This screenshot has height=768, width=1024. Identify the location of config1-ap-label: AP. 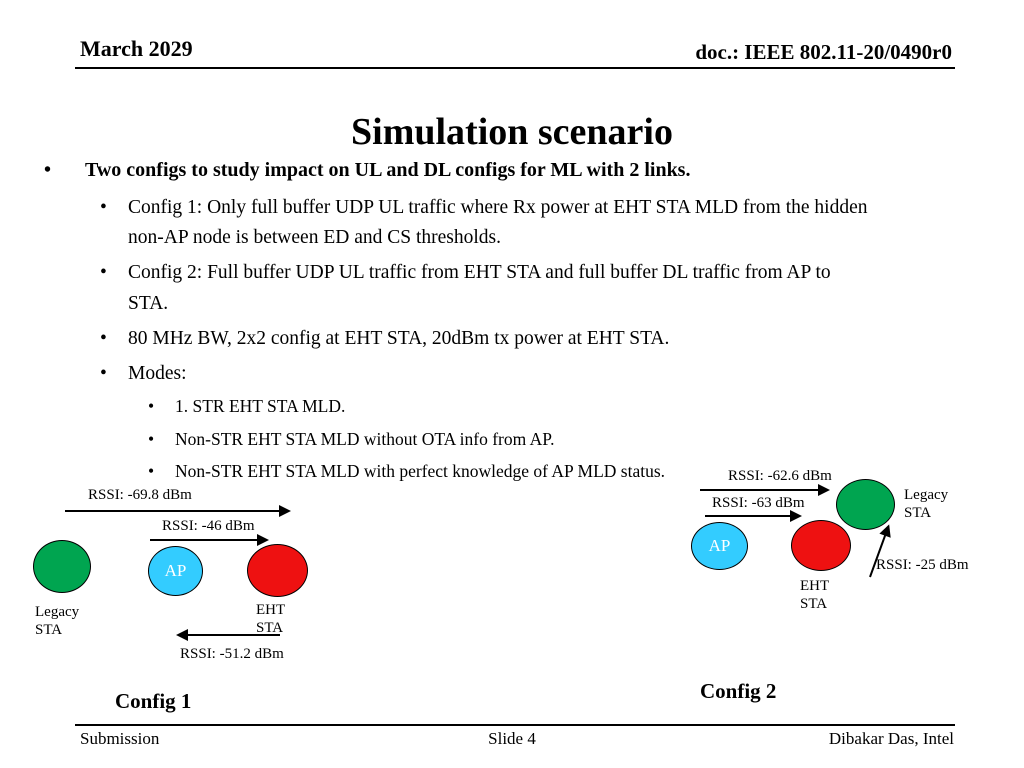
(175, 570).